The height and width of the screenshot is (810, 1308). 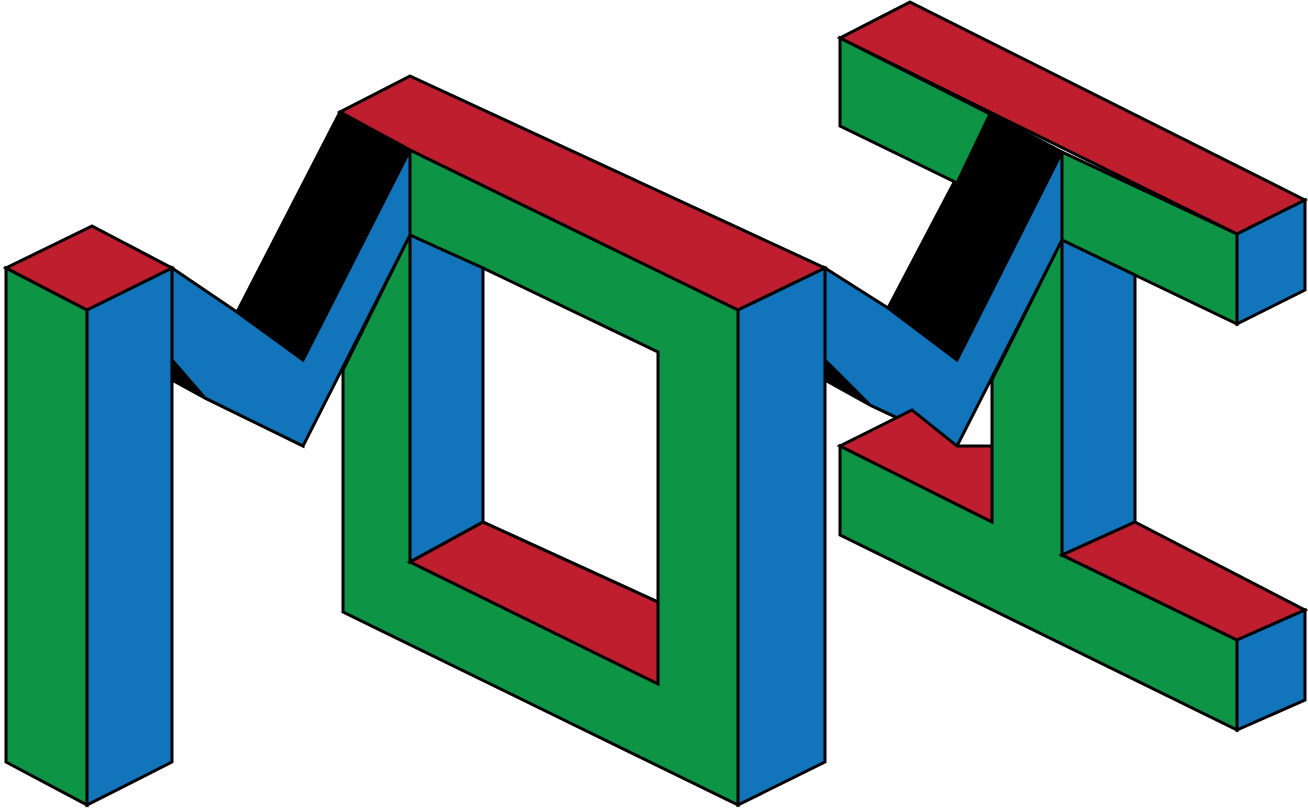 What do you see at coordinates (781, 536) in the screenshot?
I see `o-right-face` at bounding box center [781, 536].